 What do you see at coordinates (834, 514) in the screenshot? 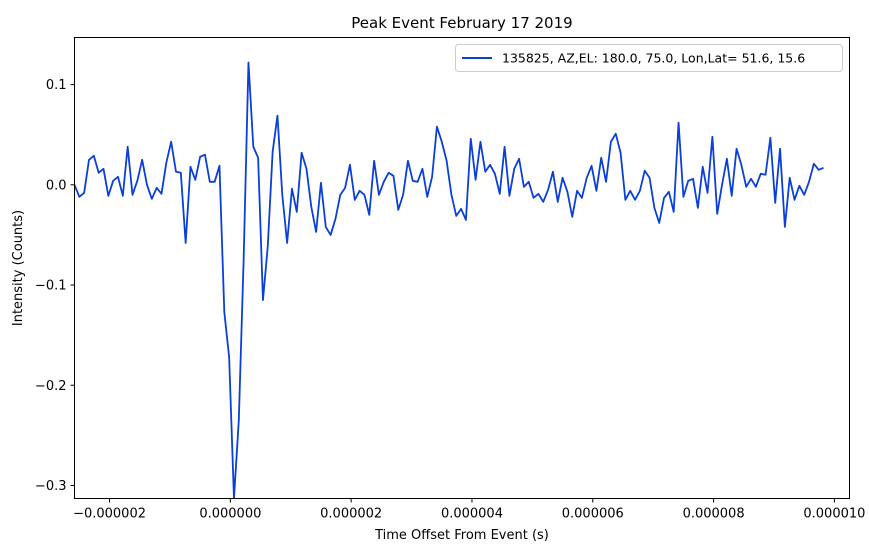
I see `x-tick-label: 0.000010` at bounding box center [834, 514].